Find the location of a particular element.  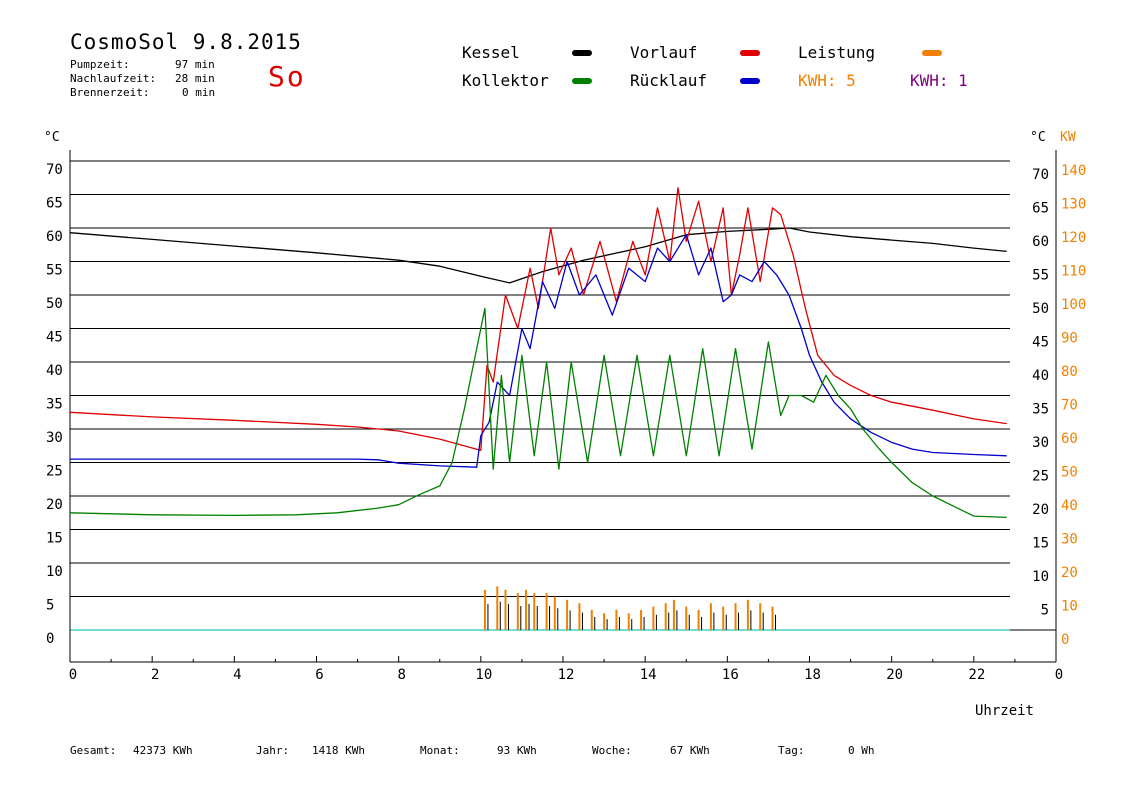

y-right-tick-label-40: 40 is located at coordinates (1040, 376).